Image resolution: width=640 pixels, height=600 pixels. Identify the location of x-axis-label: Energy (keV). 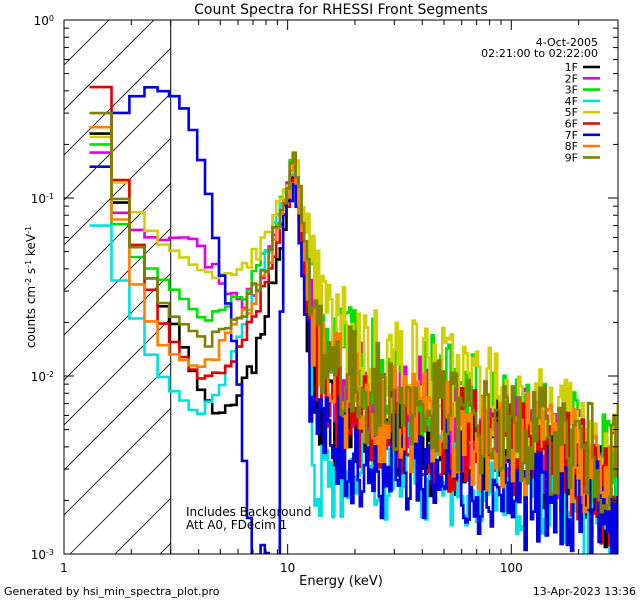
(341, 581).